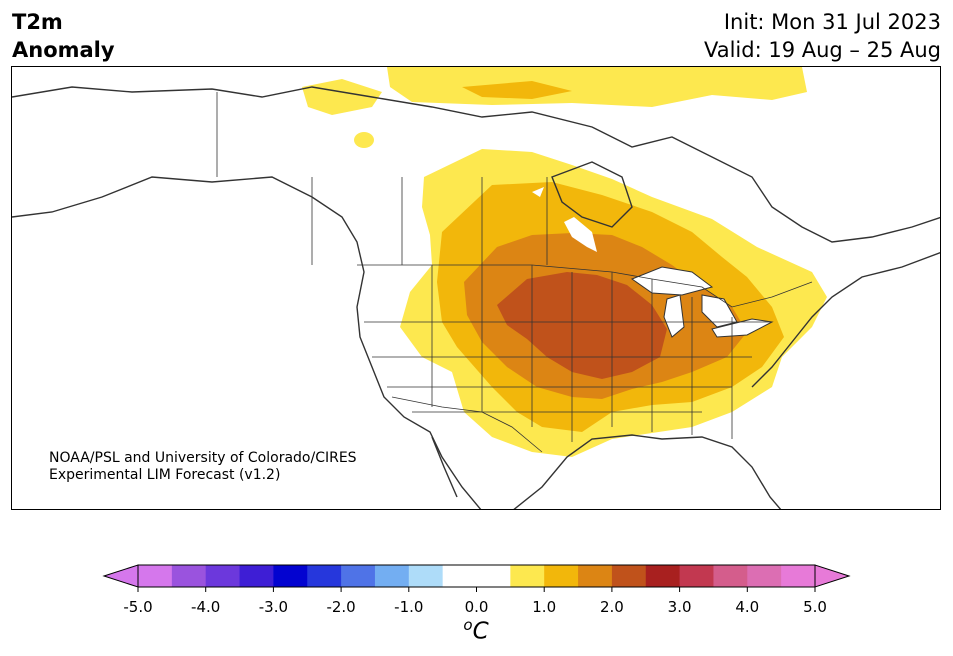  Describe the element at coordinates (719, 311) in the screenshot. I see `lake-huron` at that location.